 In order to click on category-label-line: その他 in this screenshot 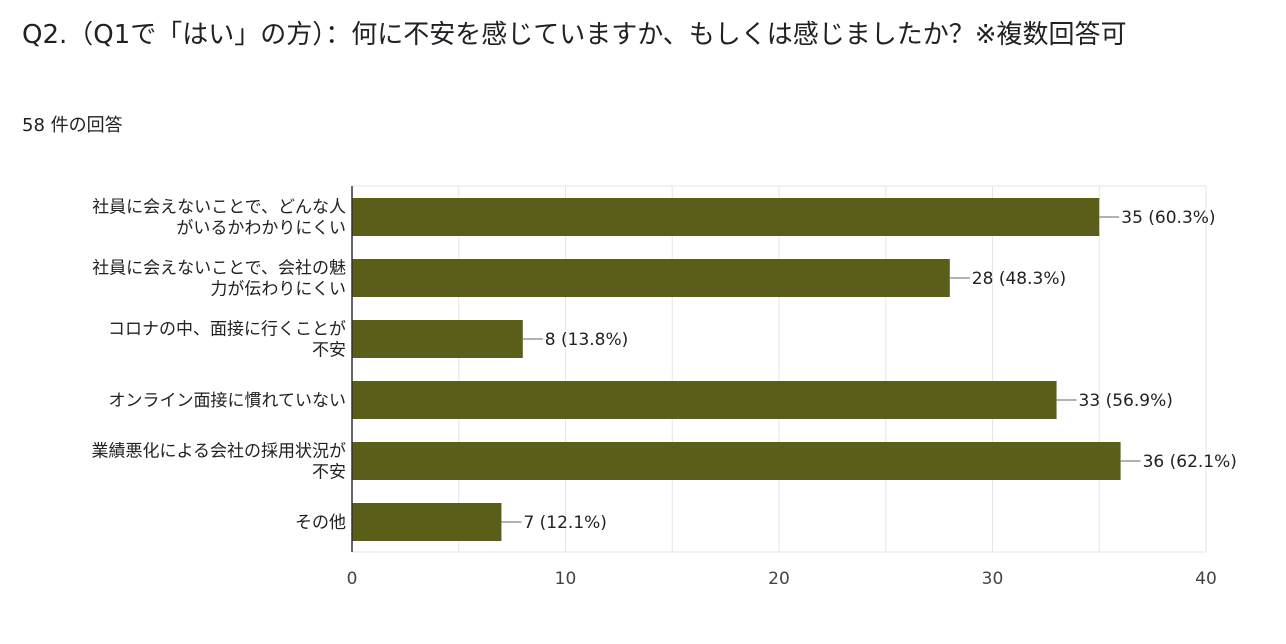, I will do `click(320, 523)`.